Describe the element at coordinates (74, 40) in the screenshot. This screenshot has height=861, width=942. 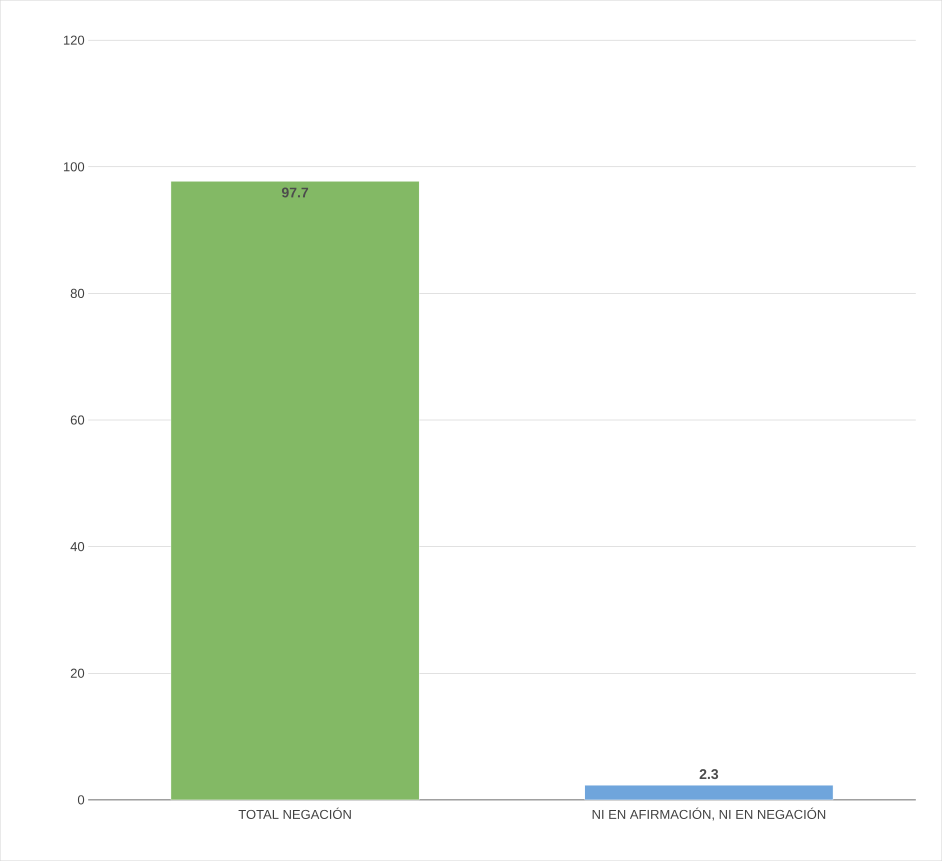
I see `y-tick-label: 120` at that location.